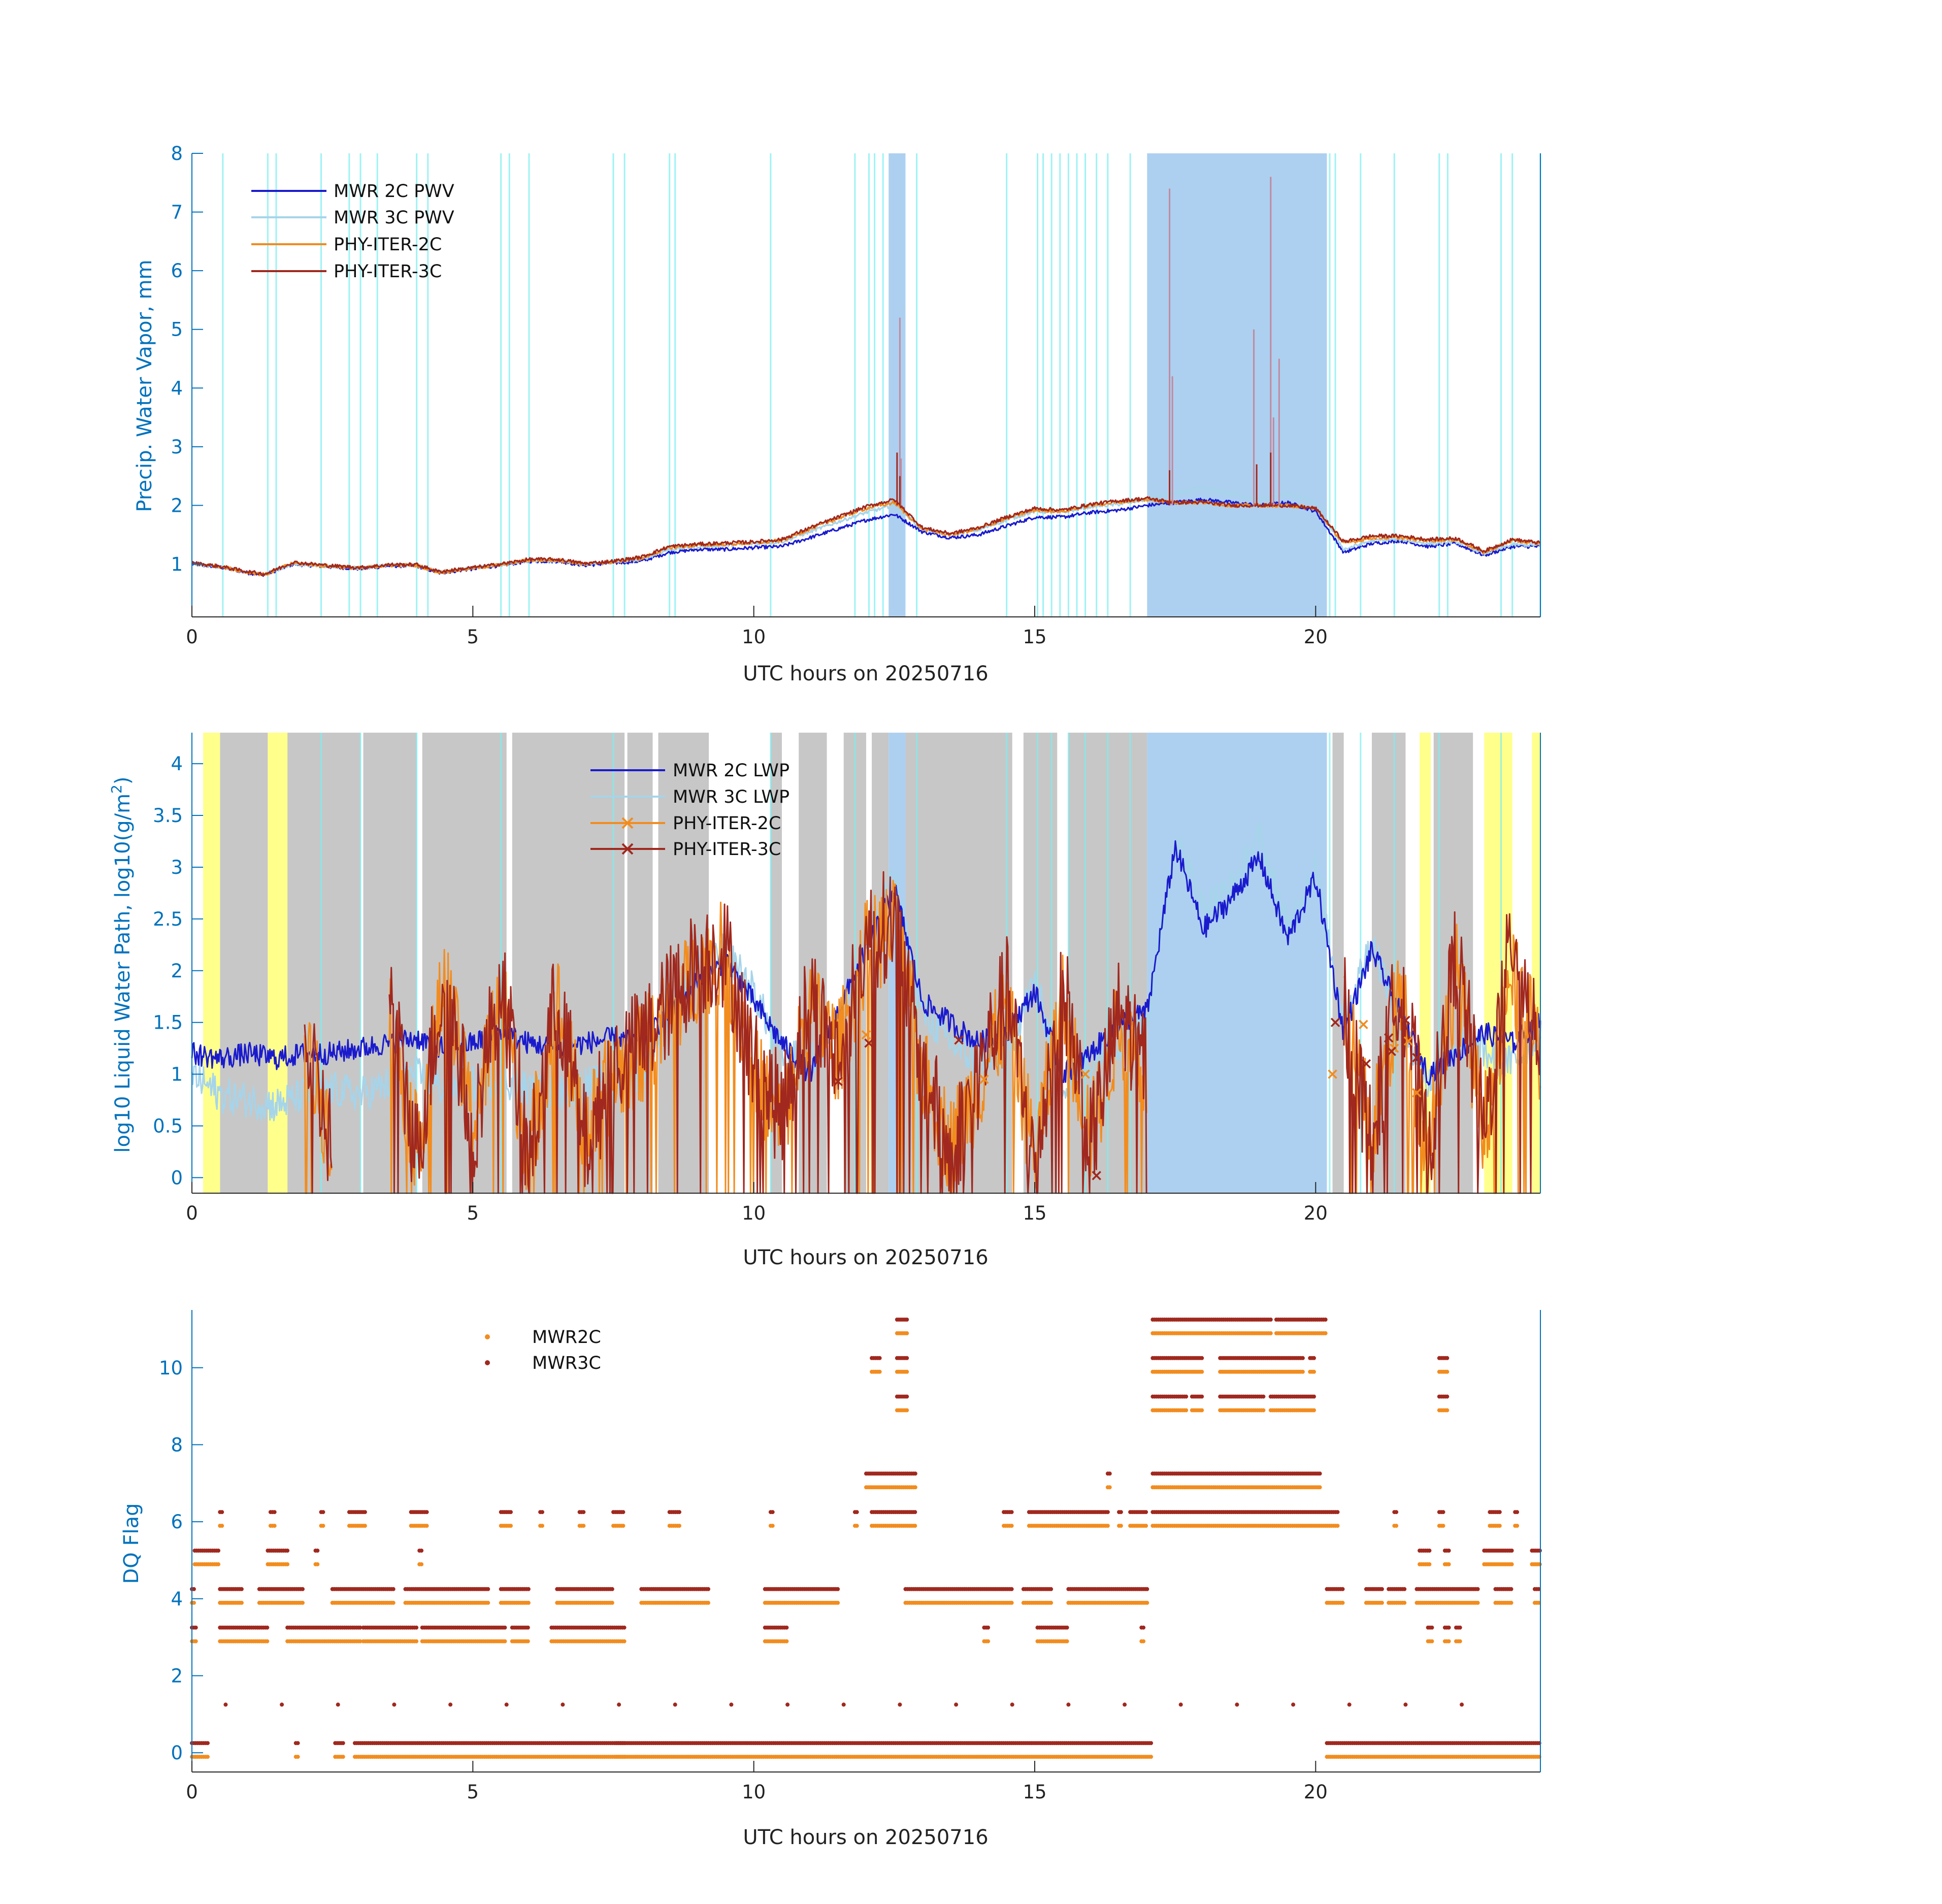 This screenshot has width=1942, height=1904. I want to click on y-tick-label: 1.5, so click(168, 1023).